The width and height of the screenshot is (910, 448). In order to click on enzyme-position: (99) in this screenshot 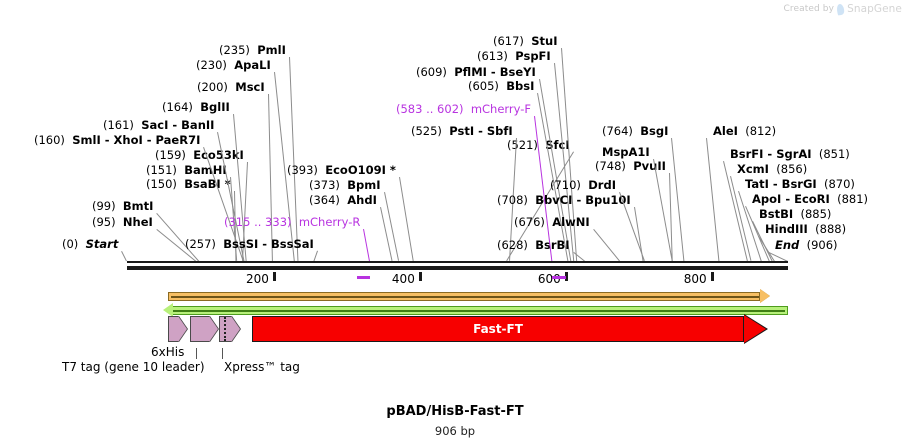, I will do `click(104, 206)`.